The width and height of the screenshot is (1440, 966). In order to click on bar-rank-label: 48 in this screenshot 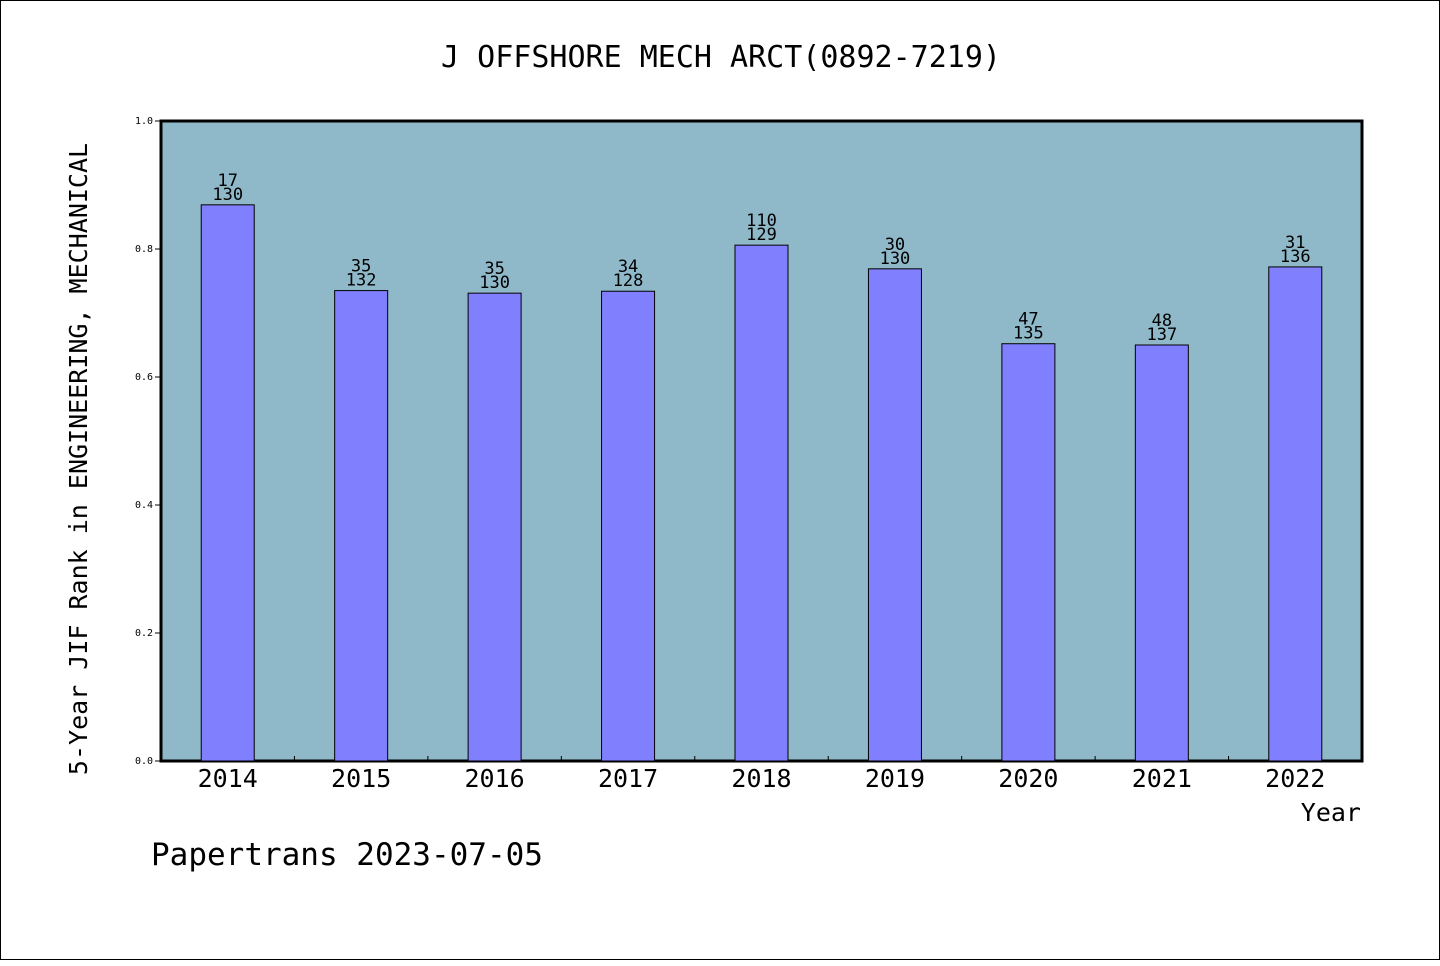, I will do `click(1162, 321)`.